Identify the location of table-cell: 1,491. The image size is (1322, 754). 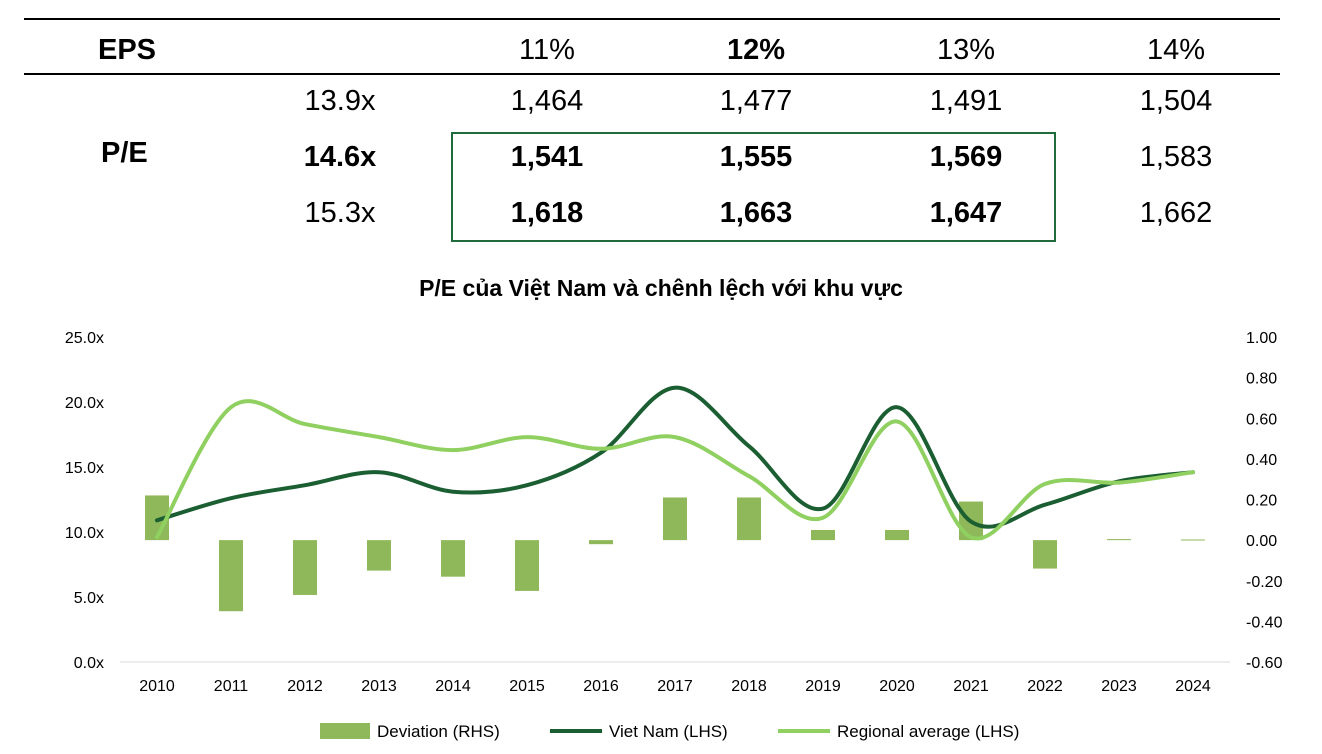
(966, 101).